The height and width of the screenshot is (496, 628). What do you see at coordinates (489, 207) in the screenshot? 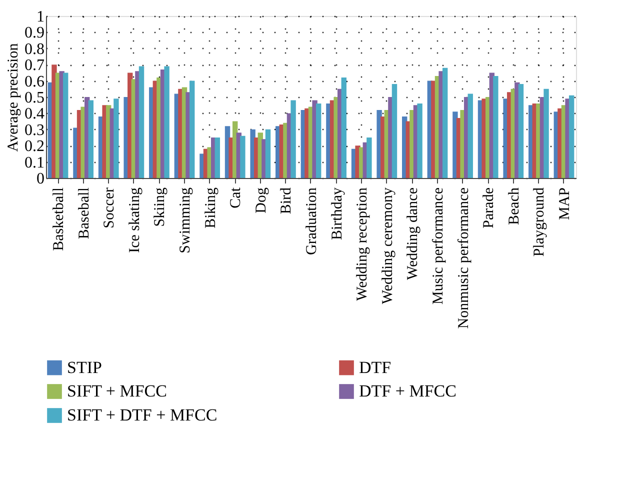
I see `x-tick-label: Parade` at bounding box center [489, 207].